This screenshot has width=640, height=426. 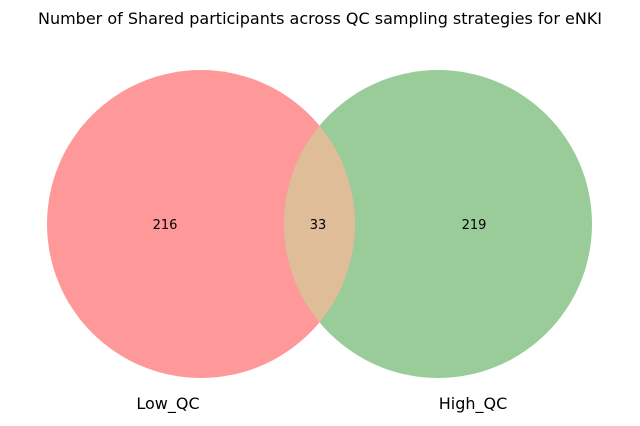 I want to click on high-qc-only-count: 219, so click(x=474, y=225).